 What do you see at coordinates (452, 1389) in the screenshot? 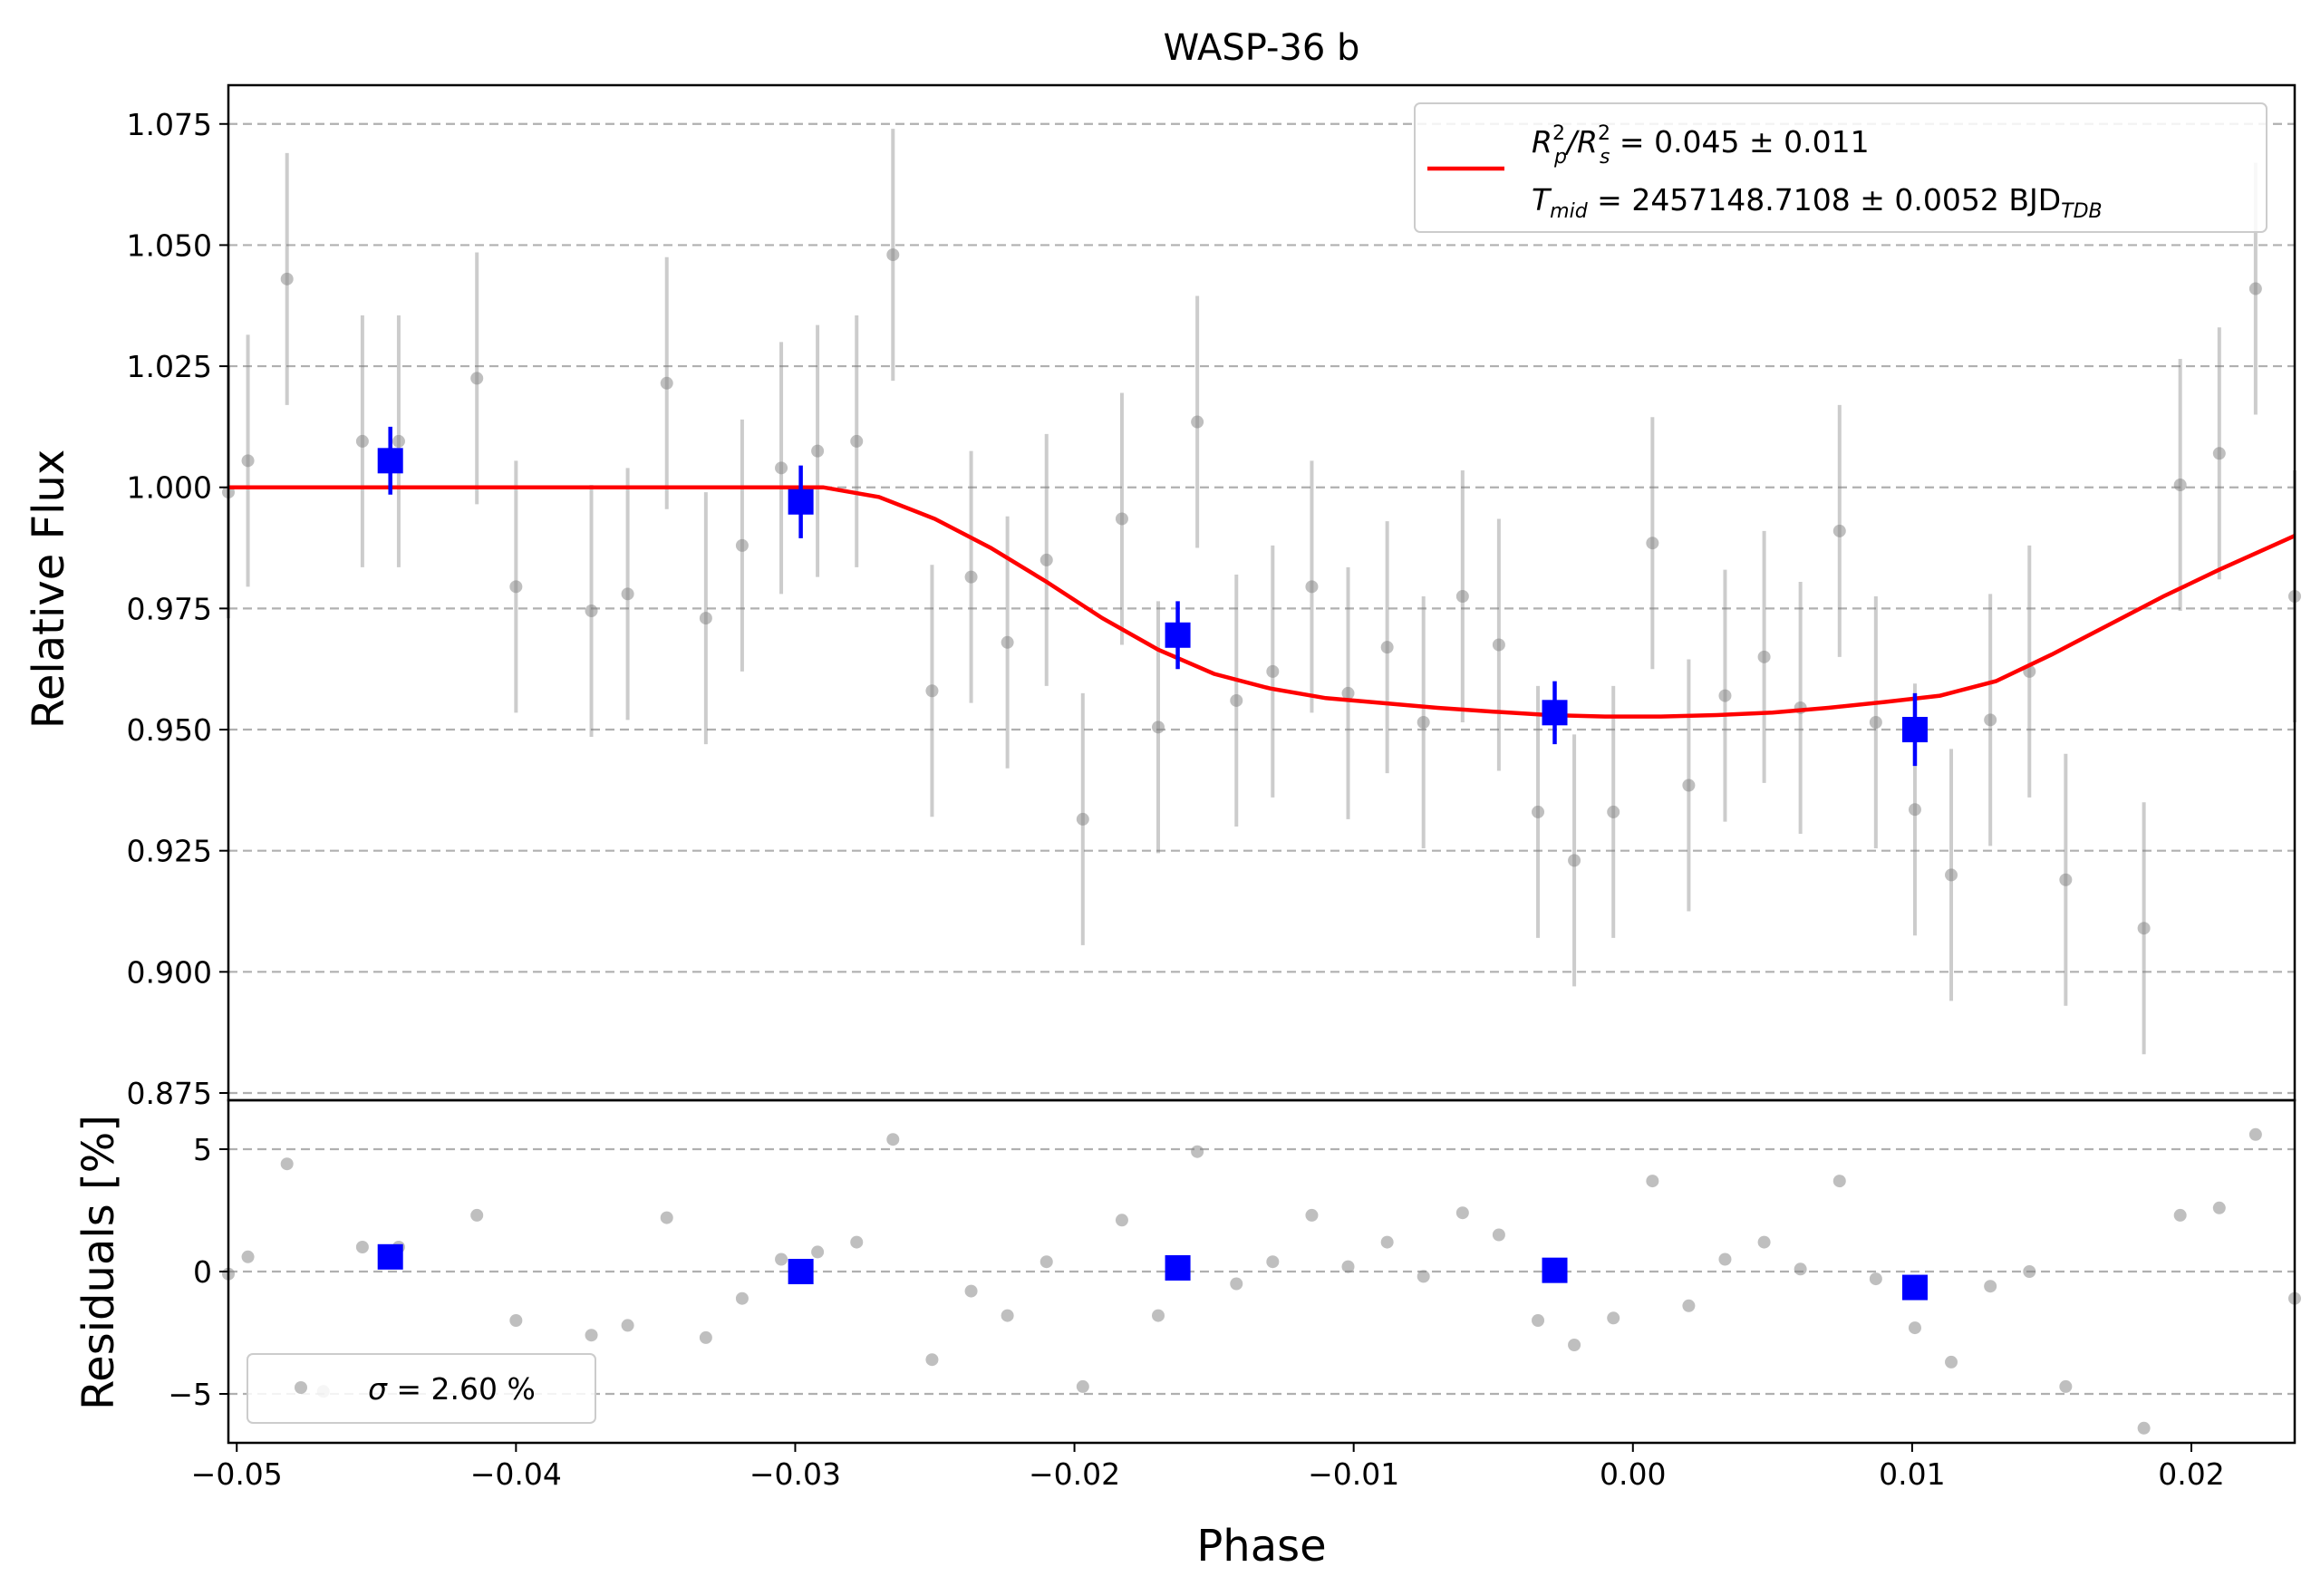
I see `legend-sigma-entry: σ = 2.60 %` at bounding box center [452, 1389].